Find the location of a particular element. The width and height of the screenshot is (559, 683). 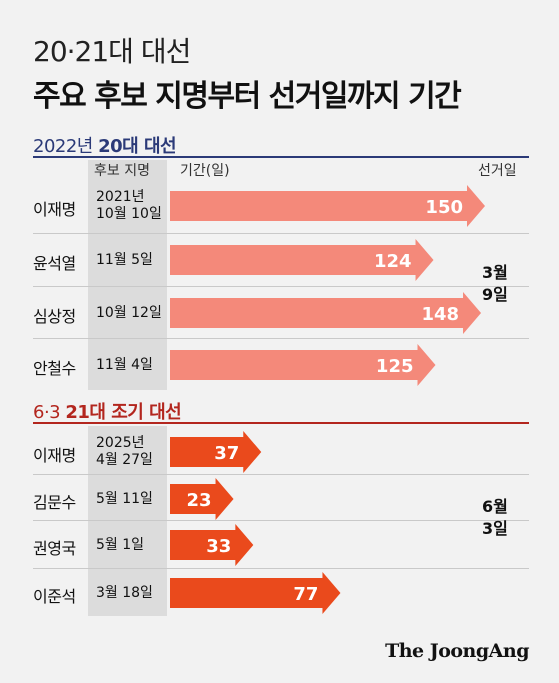

candidate-name: 이준석 is located at coordinates (54, 596).